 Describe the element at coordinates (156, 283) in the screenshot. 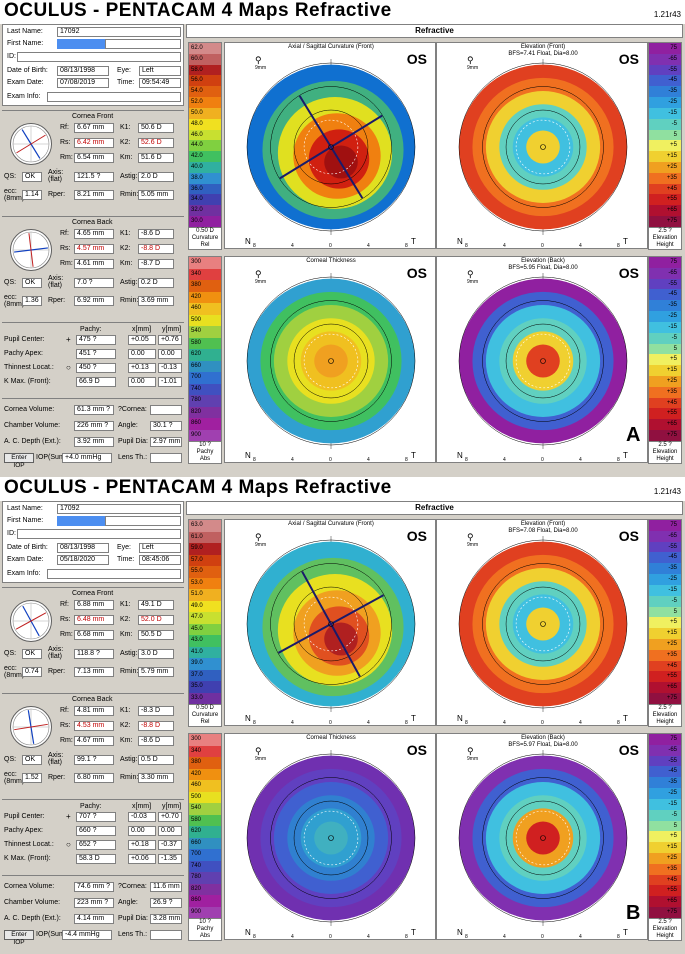

I see `cornea-back-astig-value: 0.2 D` at that location.